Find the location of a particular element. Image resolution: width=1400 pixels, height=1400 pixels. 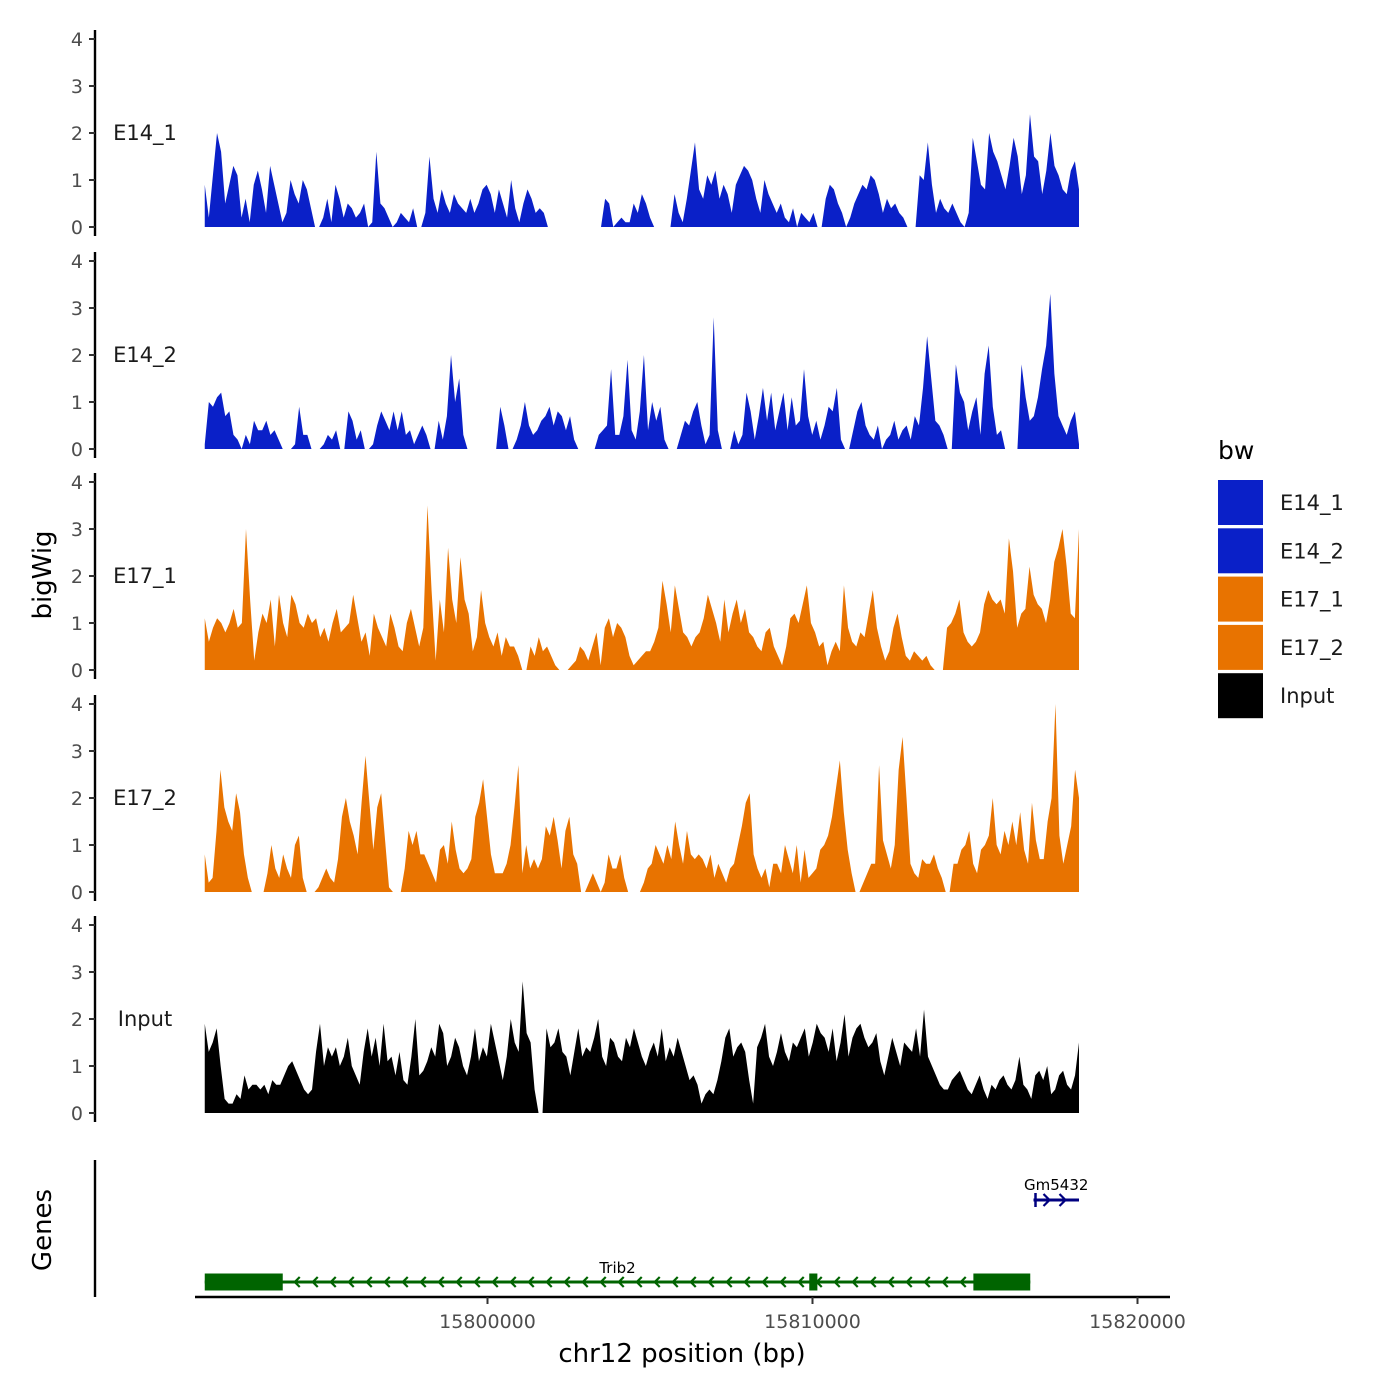

track-label-E14_2: E14_2 is located at coordinates (145, 355).